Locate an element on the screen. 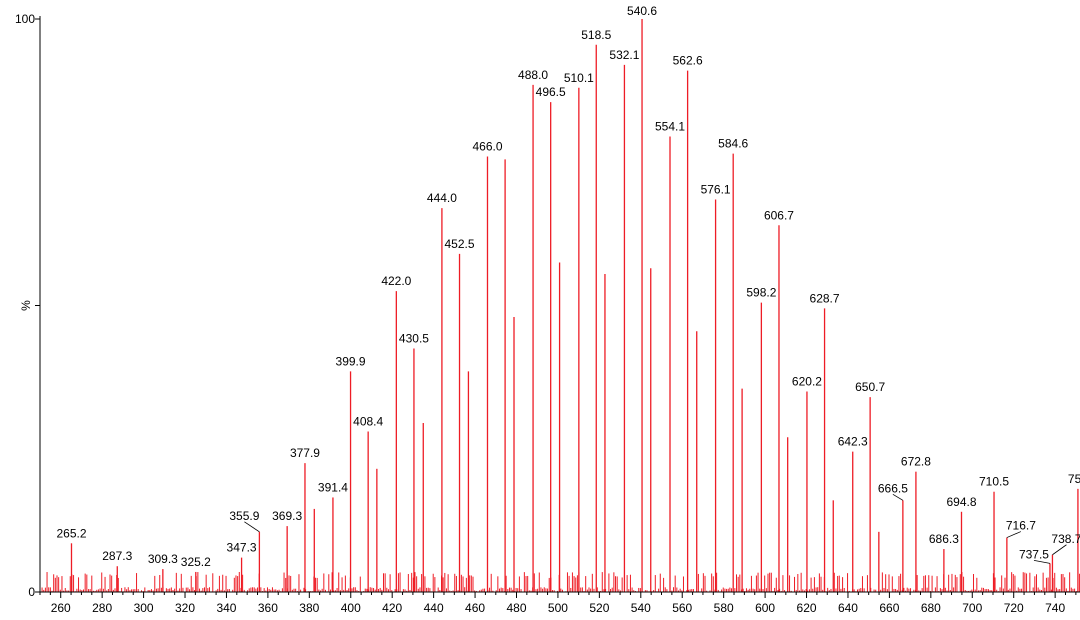  x-tick-label: 440 is located at coordinates (434, 608).